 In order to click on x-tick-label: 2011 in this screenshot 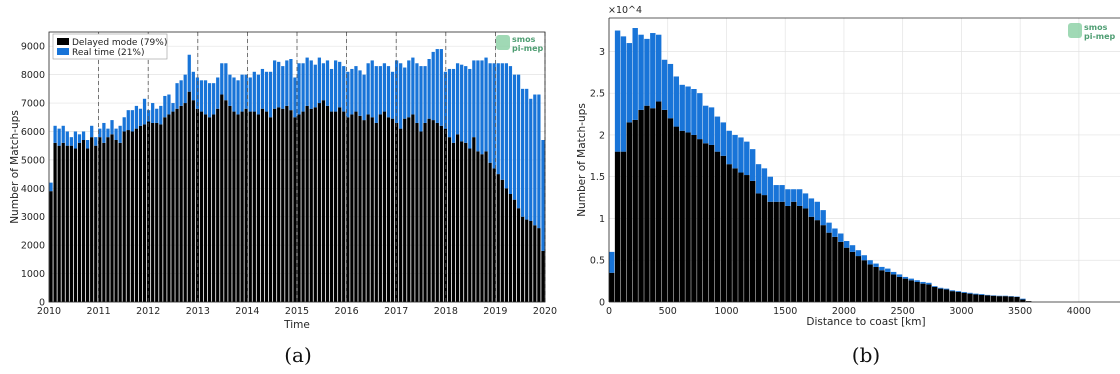, I will do `click(99, 311)`.